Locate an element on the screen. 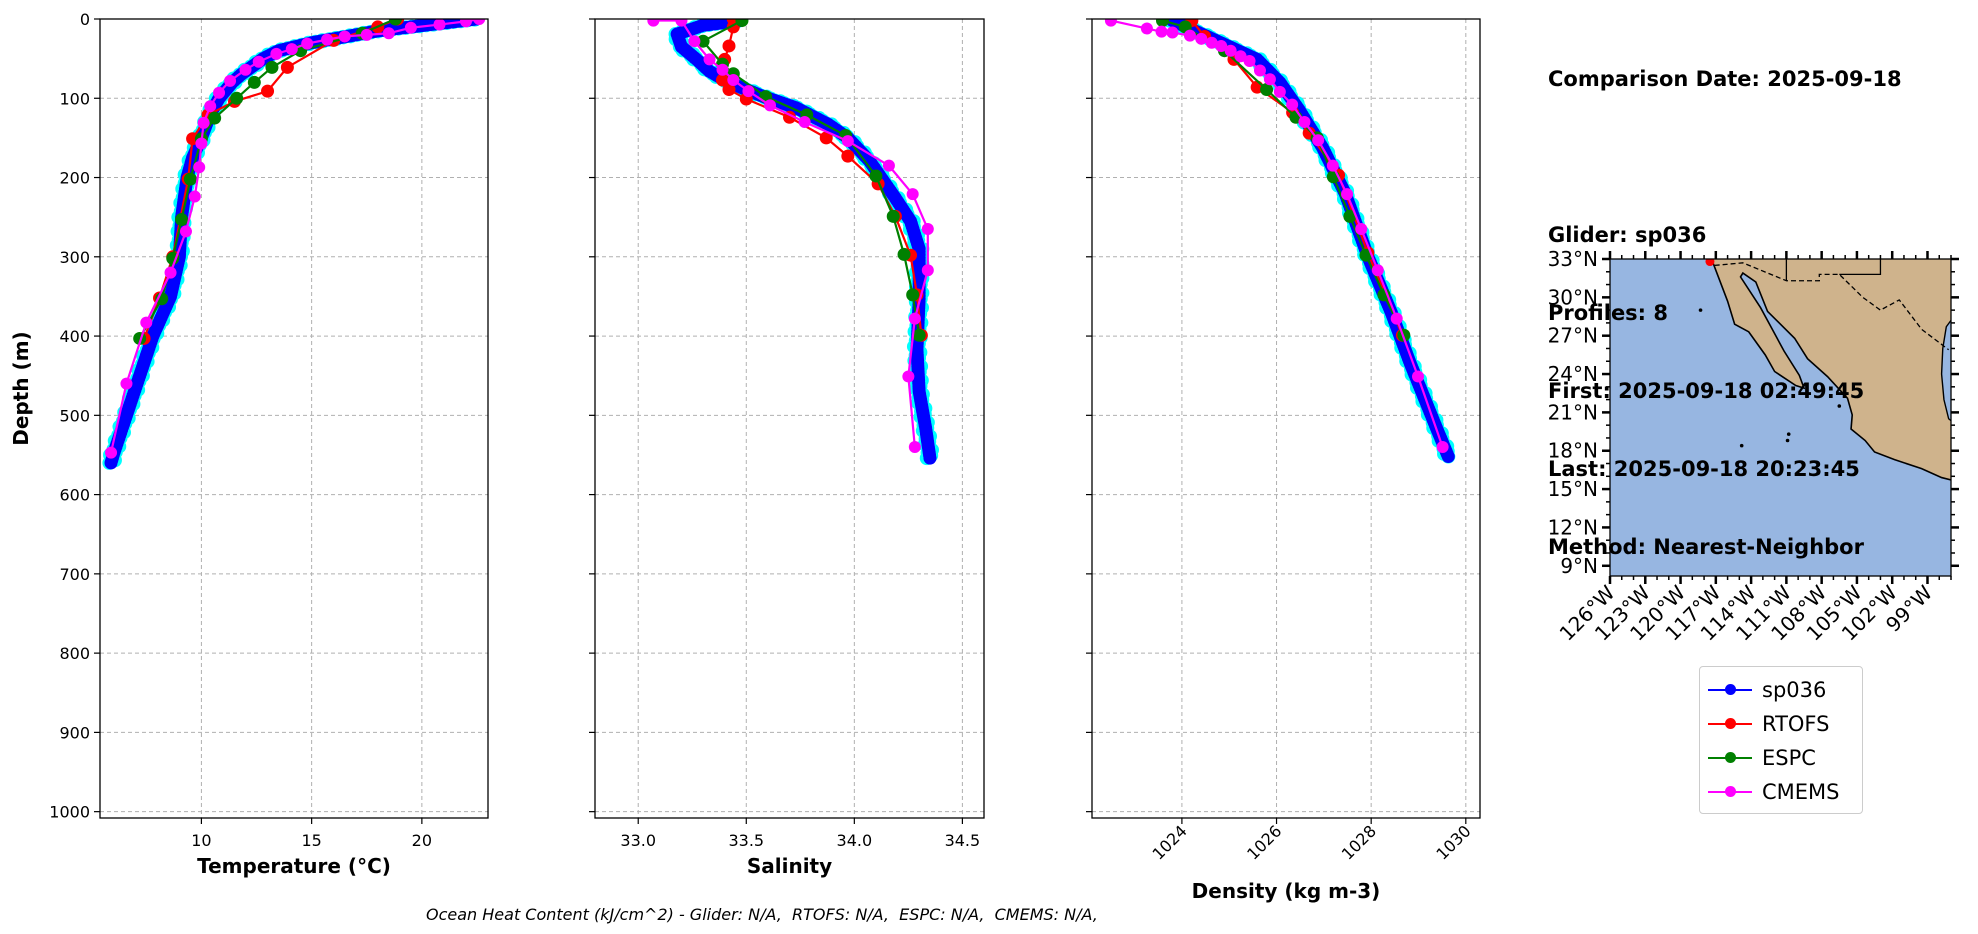  series-line-cmems is located at coordinates (294, 236).